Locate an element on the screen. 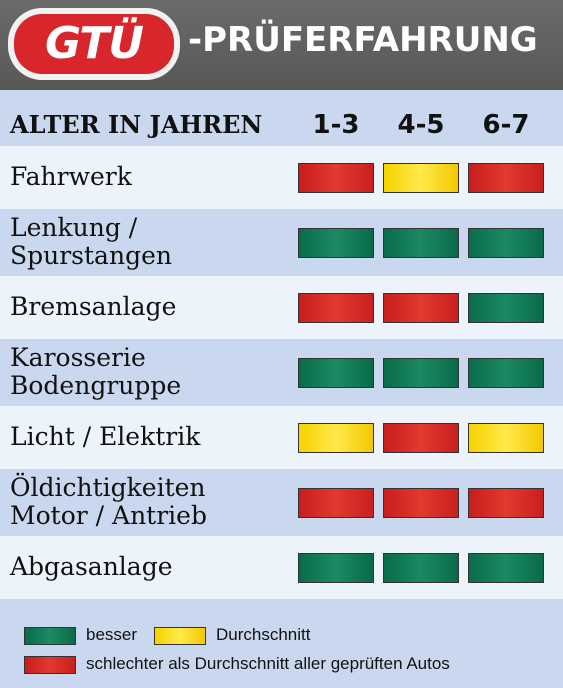  row-label: Fahrwerk is located at coordinates (71, 176).